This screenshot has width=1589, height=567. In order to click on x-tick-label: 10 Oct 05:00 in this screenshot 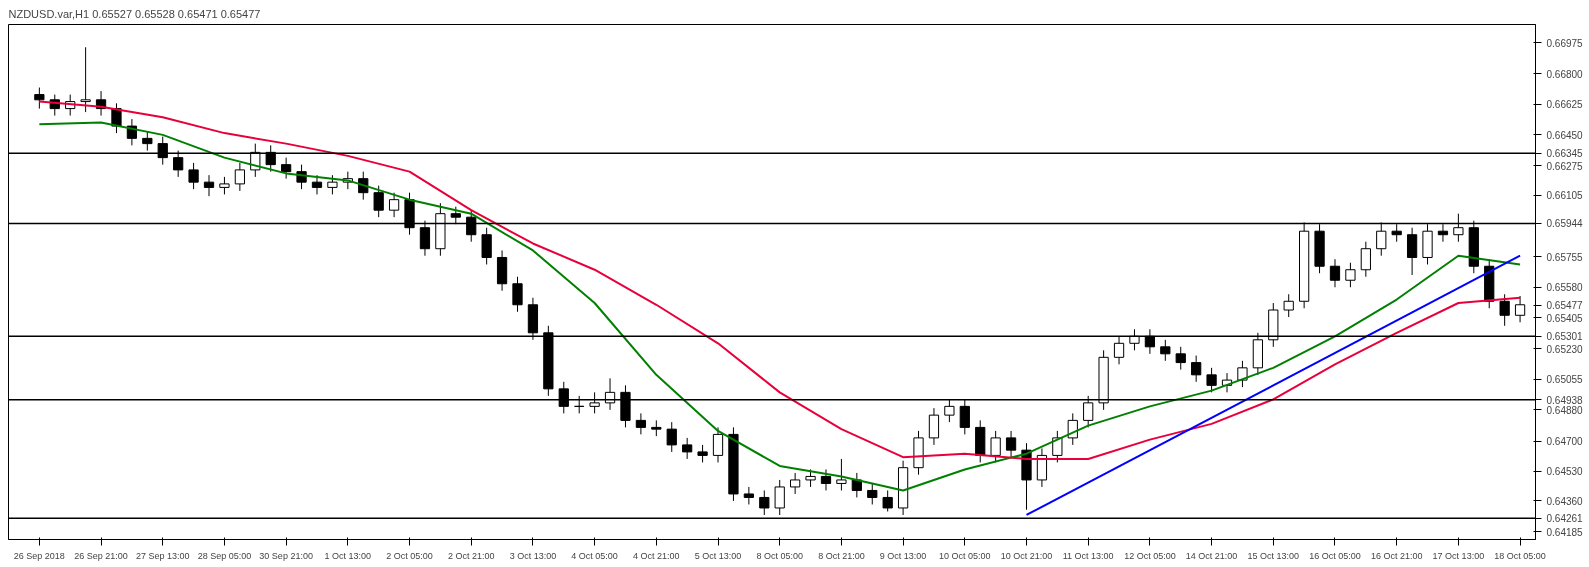, I will do `click(965, 555)`.